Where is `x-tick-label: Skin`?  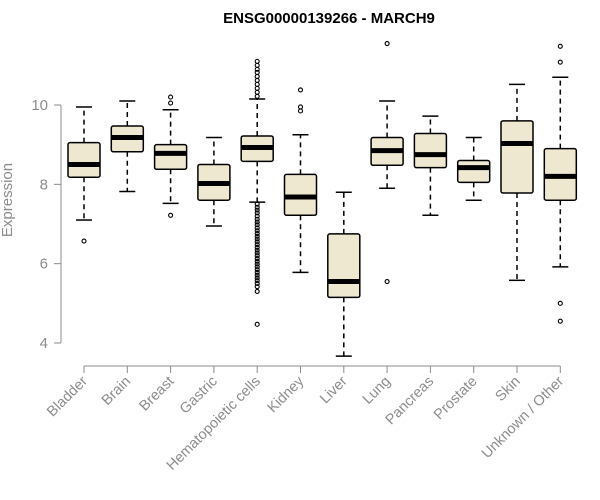
x-tick-label: Skin is located at coordinates (508, 389).